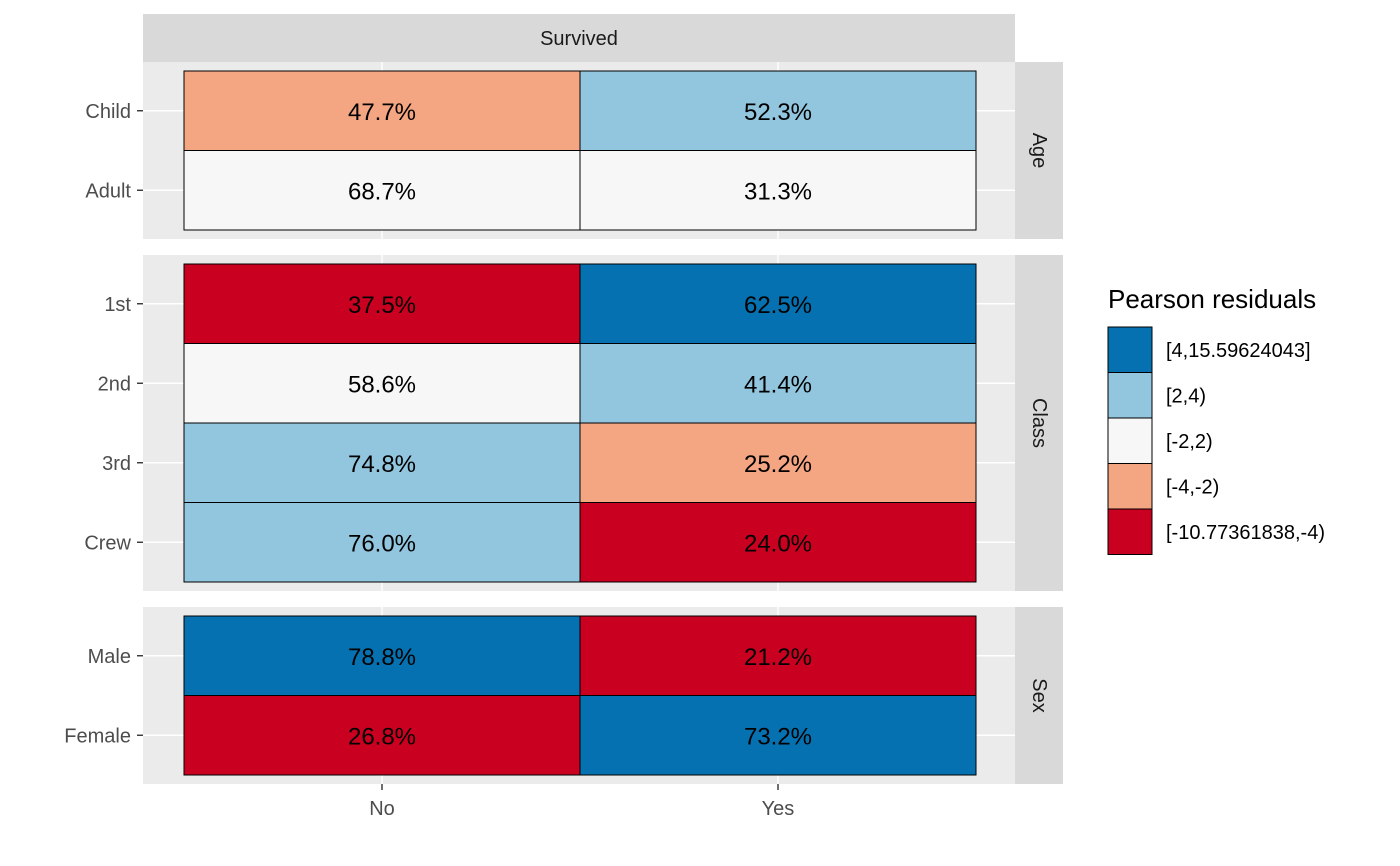  I want to click on tile-child-yes, so click(778, 110).